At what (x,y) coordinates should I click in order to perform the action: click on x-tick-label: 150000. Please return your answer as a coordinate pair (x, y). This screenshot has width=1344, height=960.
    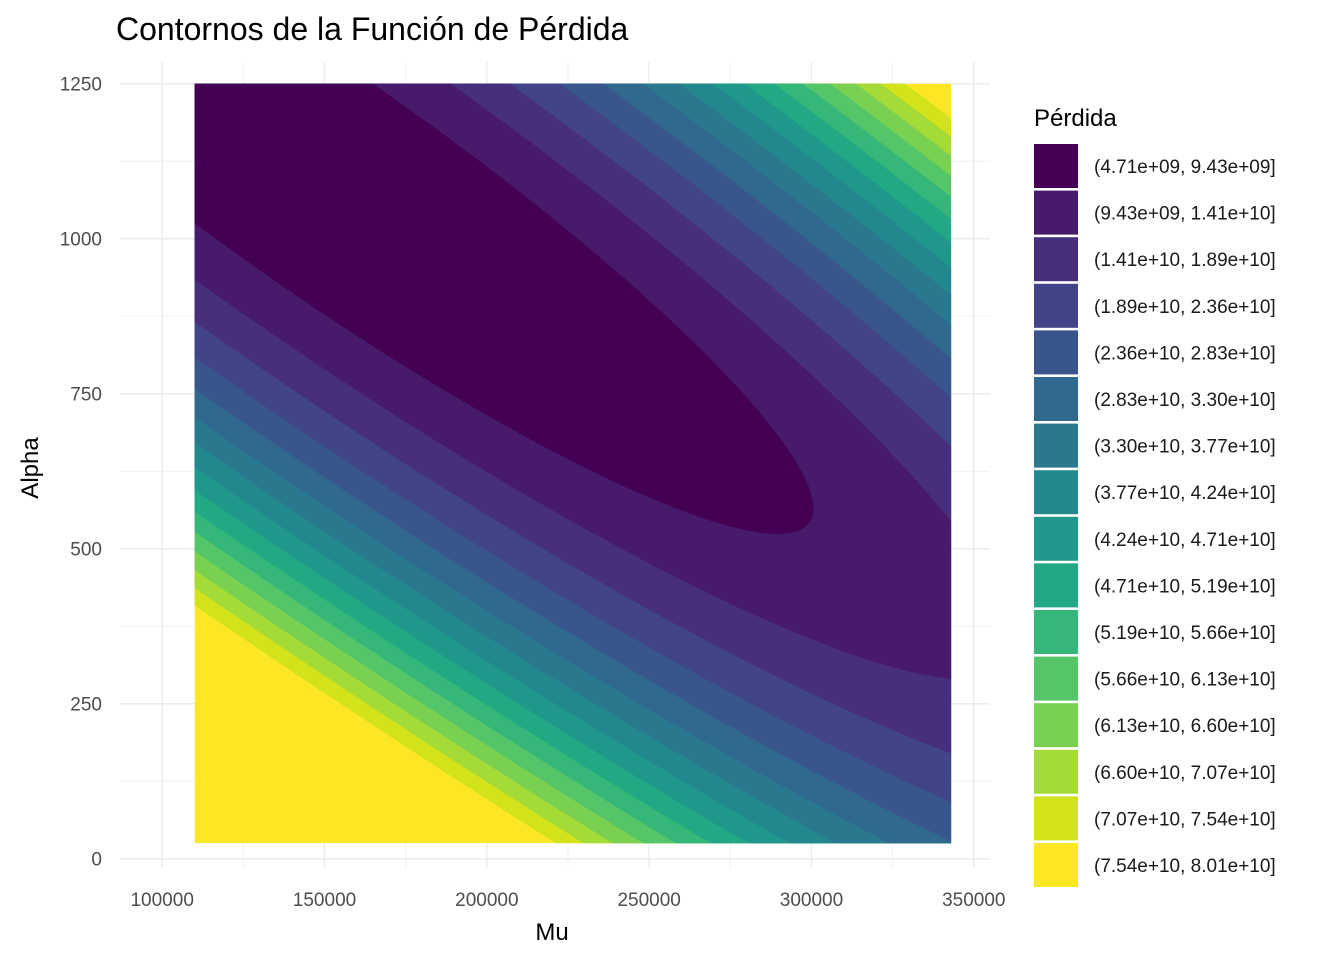
    Looking at the image, I should click on (324, 900).